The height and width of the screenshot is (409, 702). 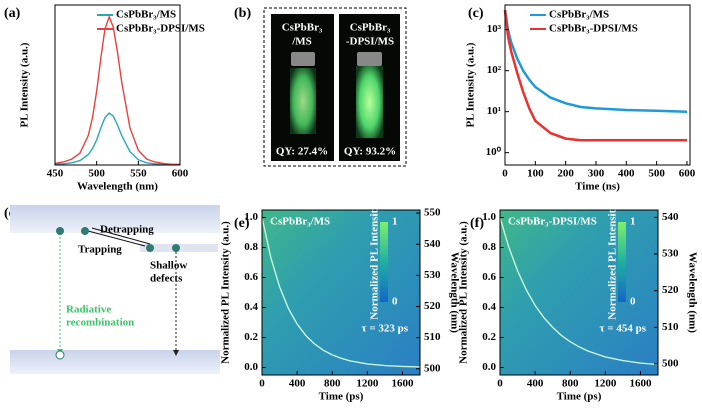 What do you see at coordinates (100, 323) in the screenshot?
I see `diagram-label: recombination` at bounding box center [100, 323].